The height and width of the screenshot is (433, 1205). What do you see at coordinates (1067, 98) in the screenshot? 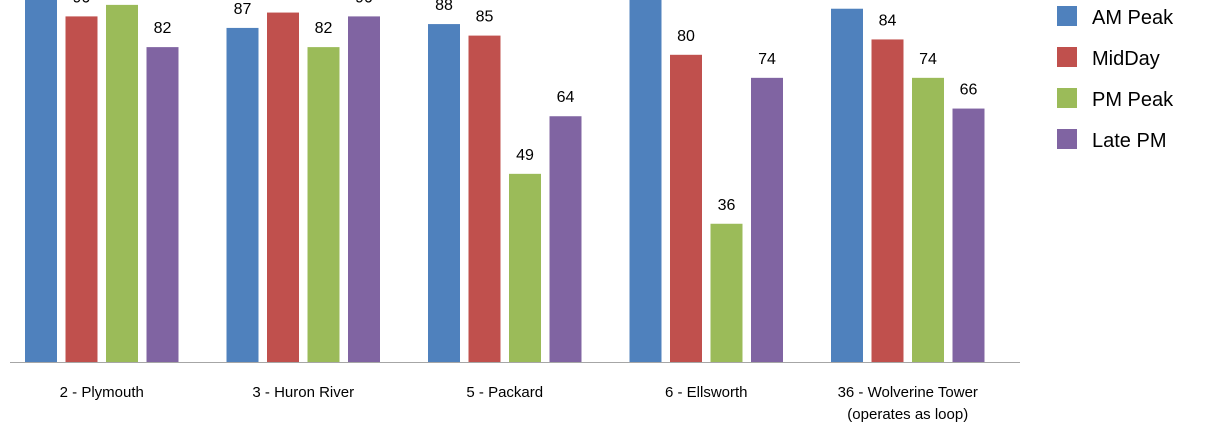
I see `legend-swatch-pm-peak` at bounding box center [1067, 98].